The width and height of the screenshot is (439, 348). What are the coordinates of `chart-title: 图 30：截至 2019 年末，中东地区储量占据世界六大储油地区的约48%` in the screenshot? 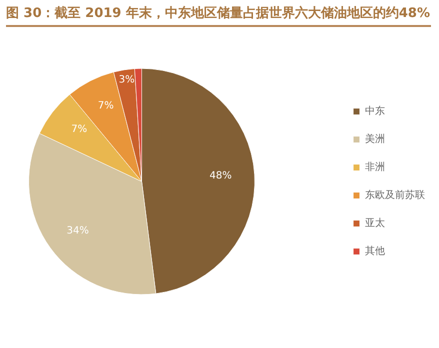 It's located at (218, 14).